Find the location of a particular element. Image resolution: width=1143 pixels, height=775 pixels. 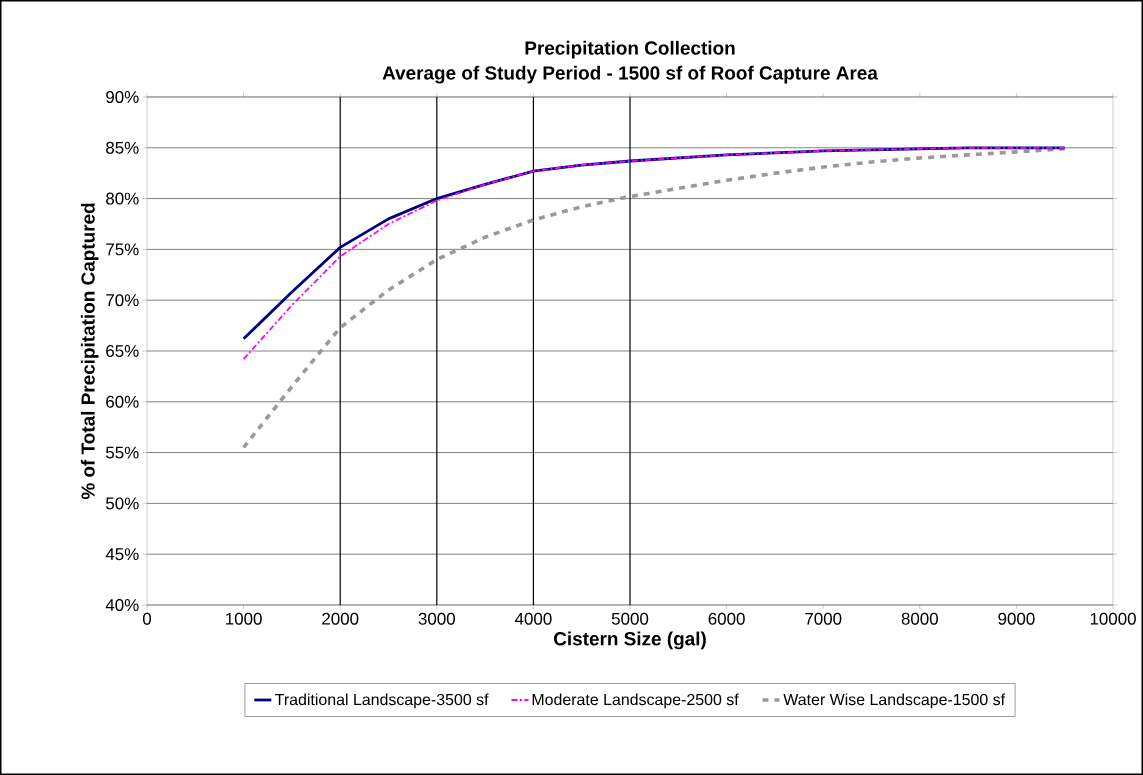

y-tick-label: 60% is located at coordinates (122, 401).